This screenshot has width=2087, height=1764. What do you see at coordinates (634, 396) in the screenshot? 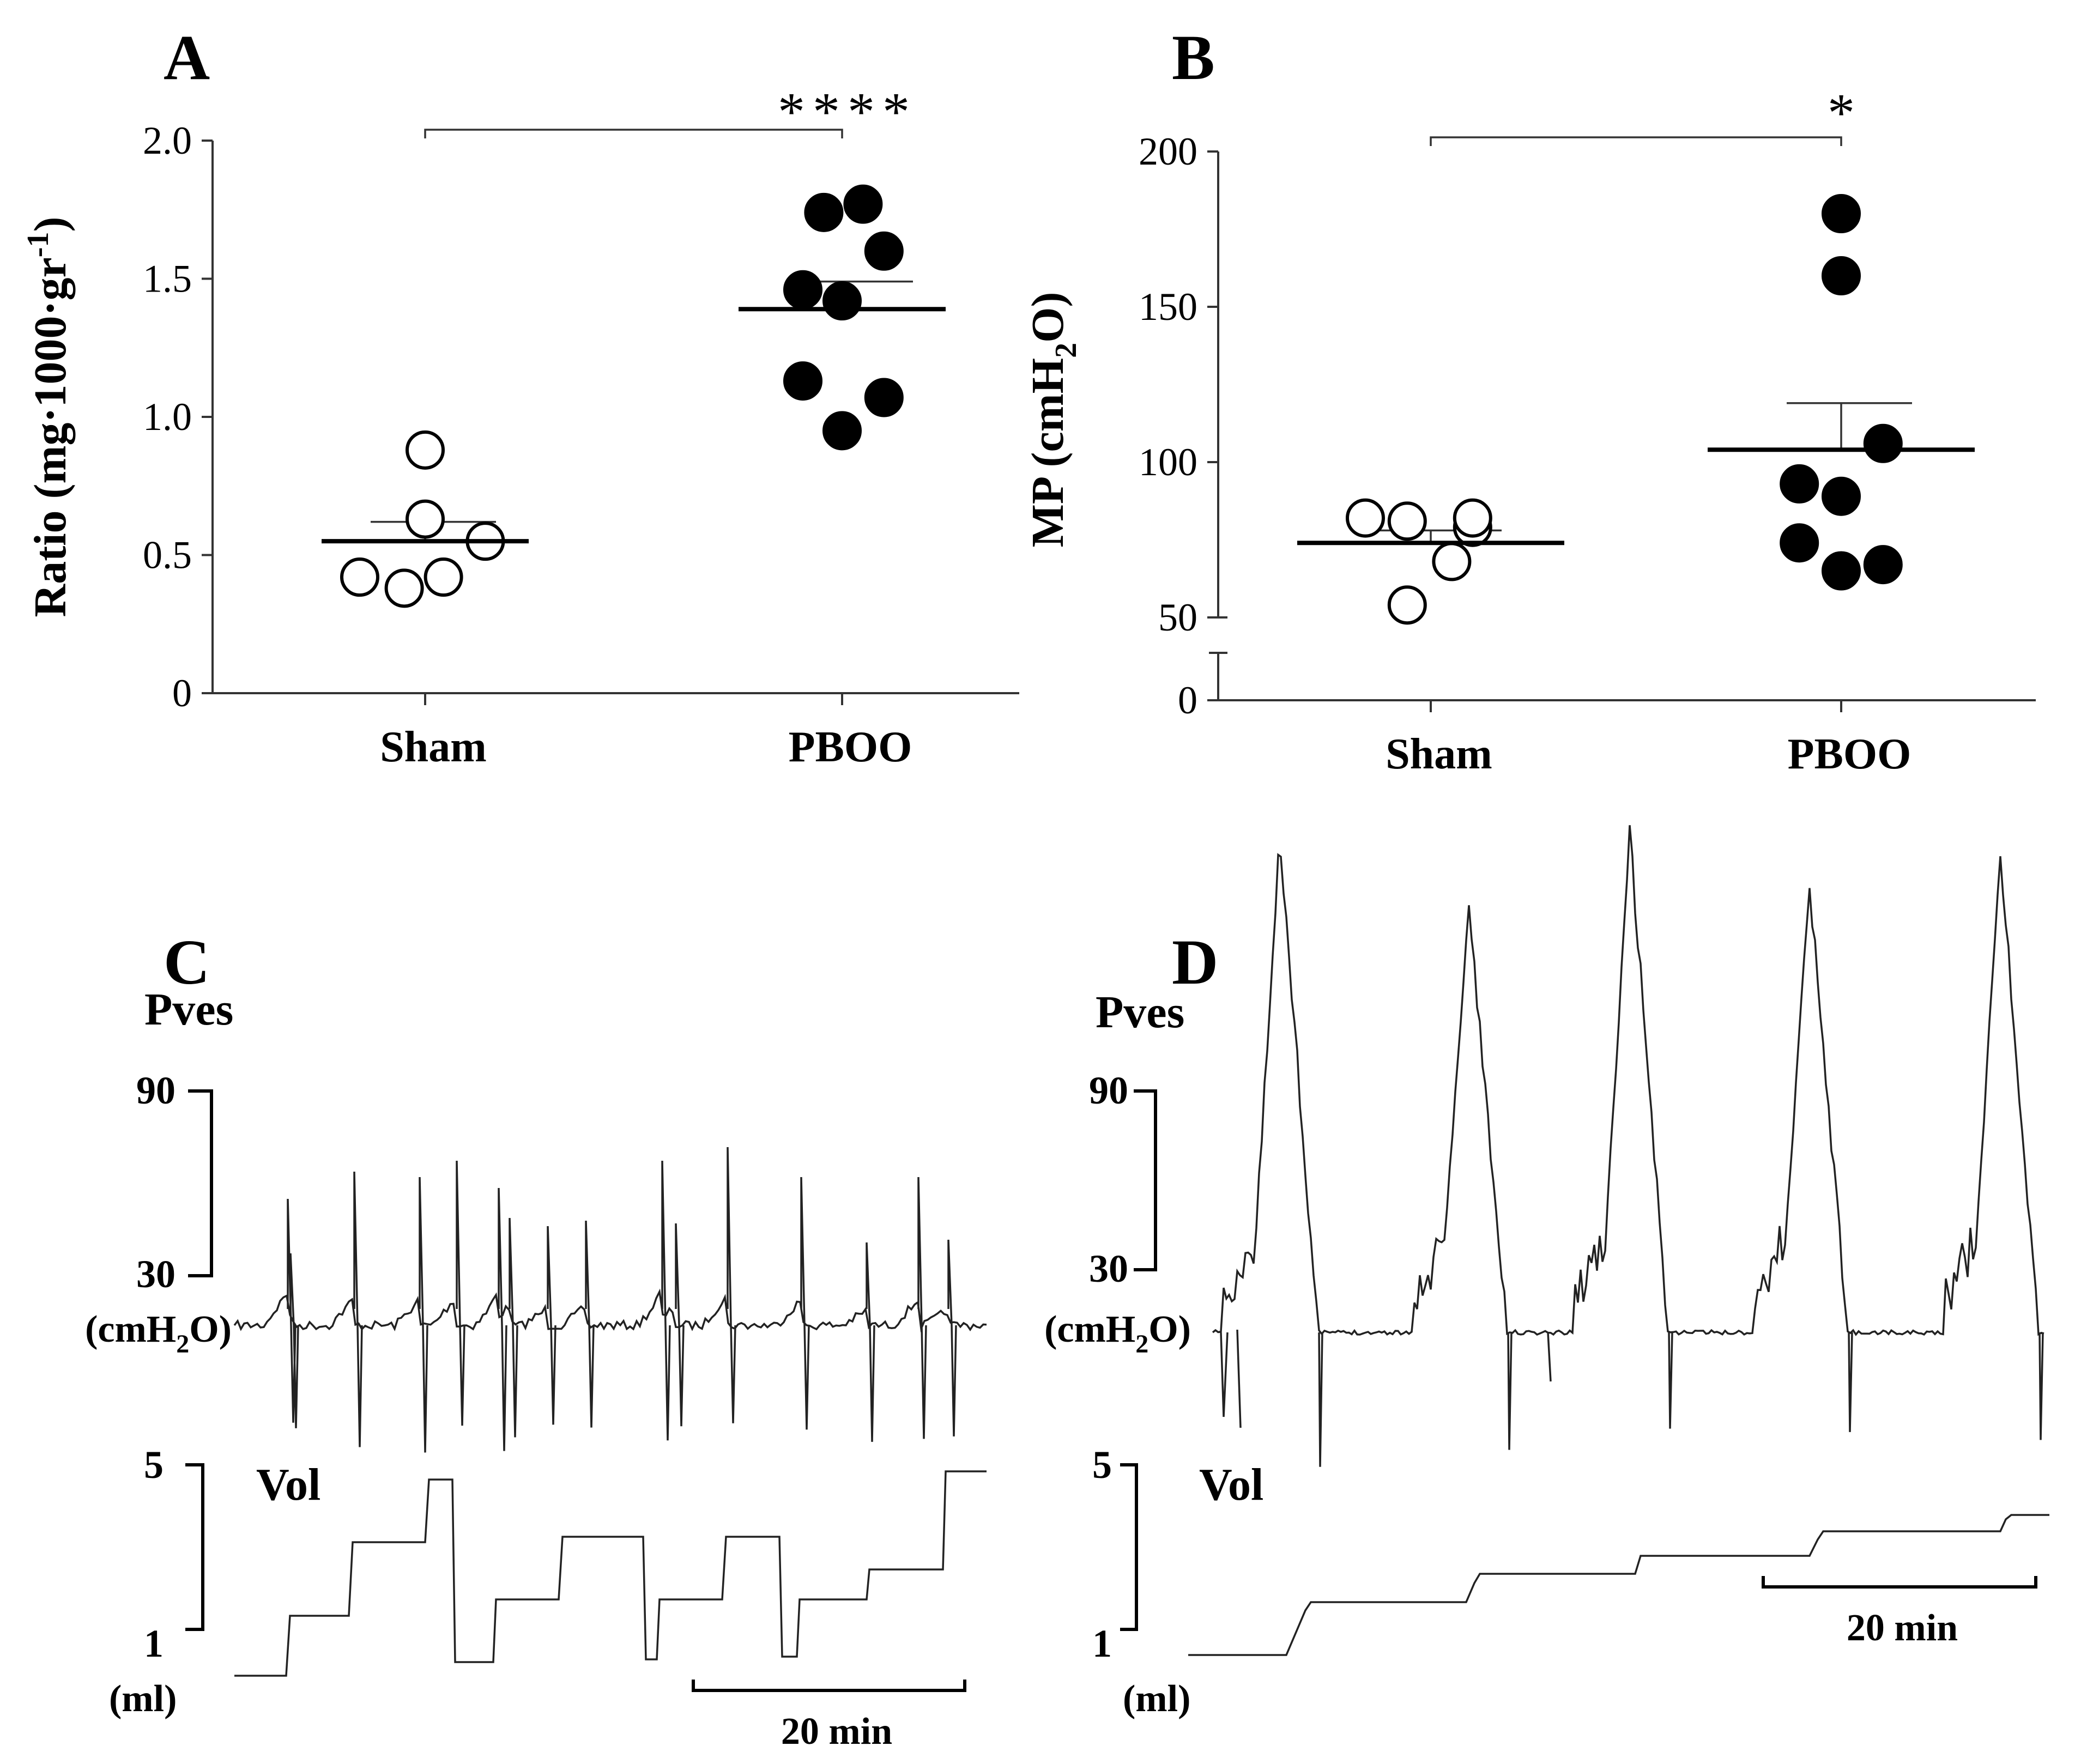
I see `panel-a-data` at bounding box center [634, 396].